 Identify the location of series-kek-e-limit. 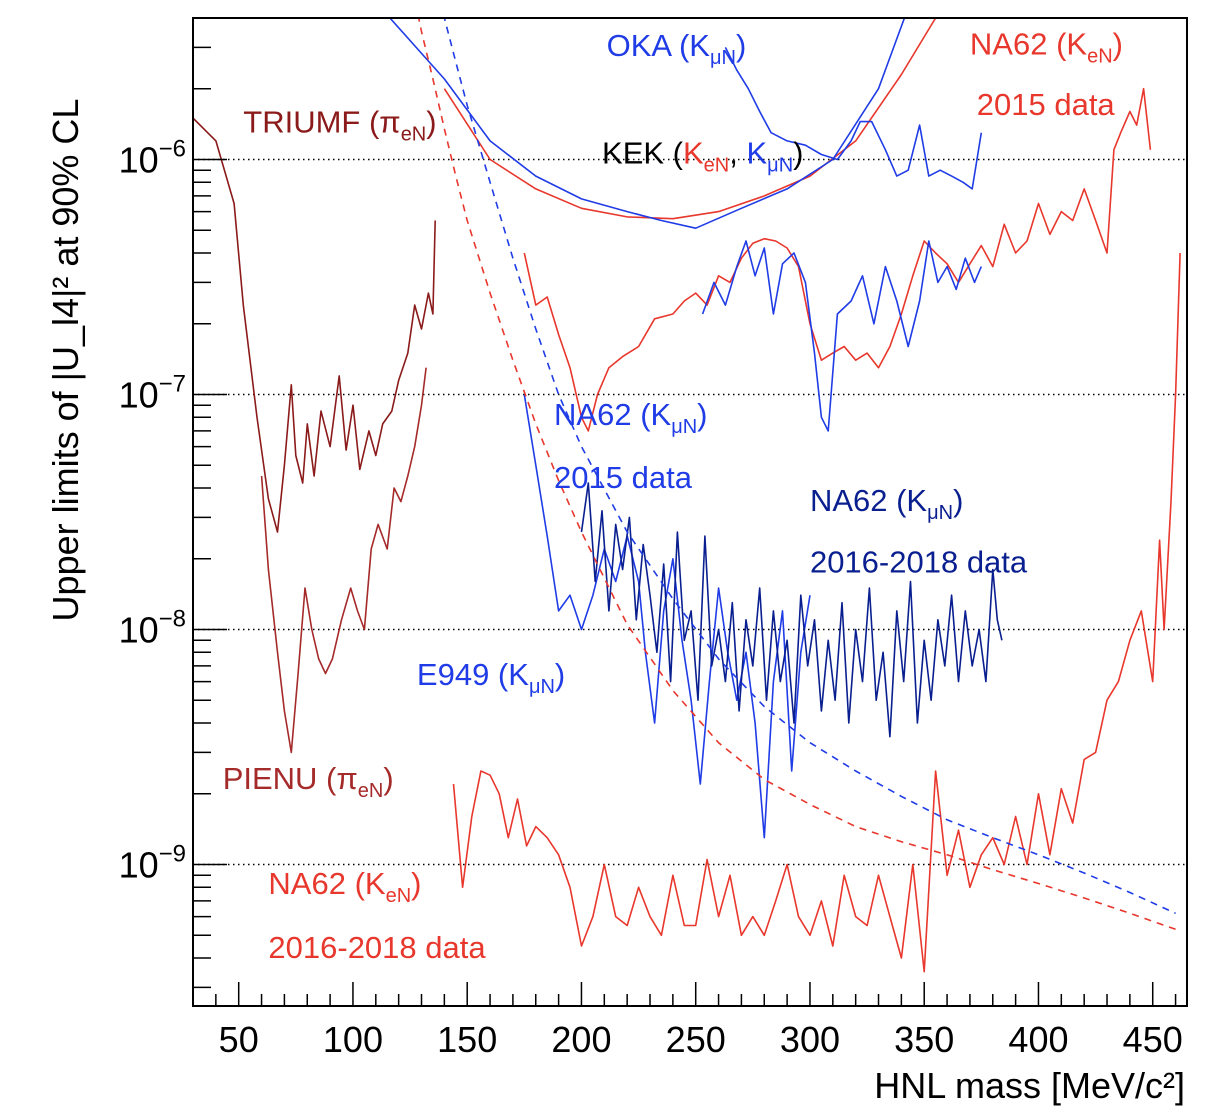
(690, 119).